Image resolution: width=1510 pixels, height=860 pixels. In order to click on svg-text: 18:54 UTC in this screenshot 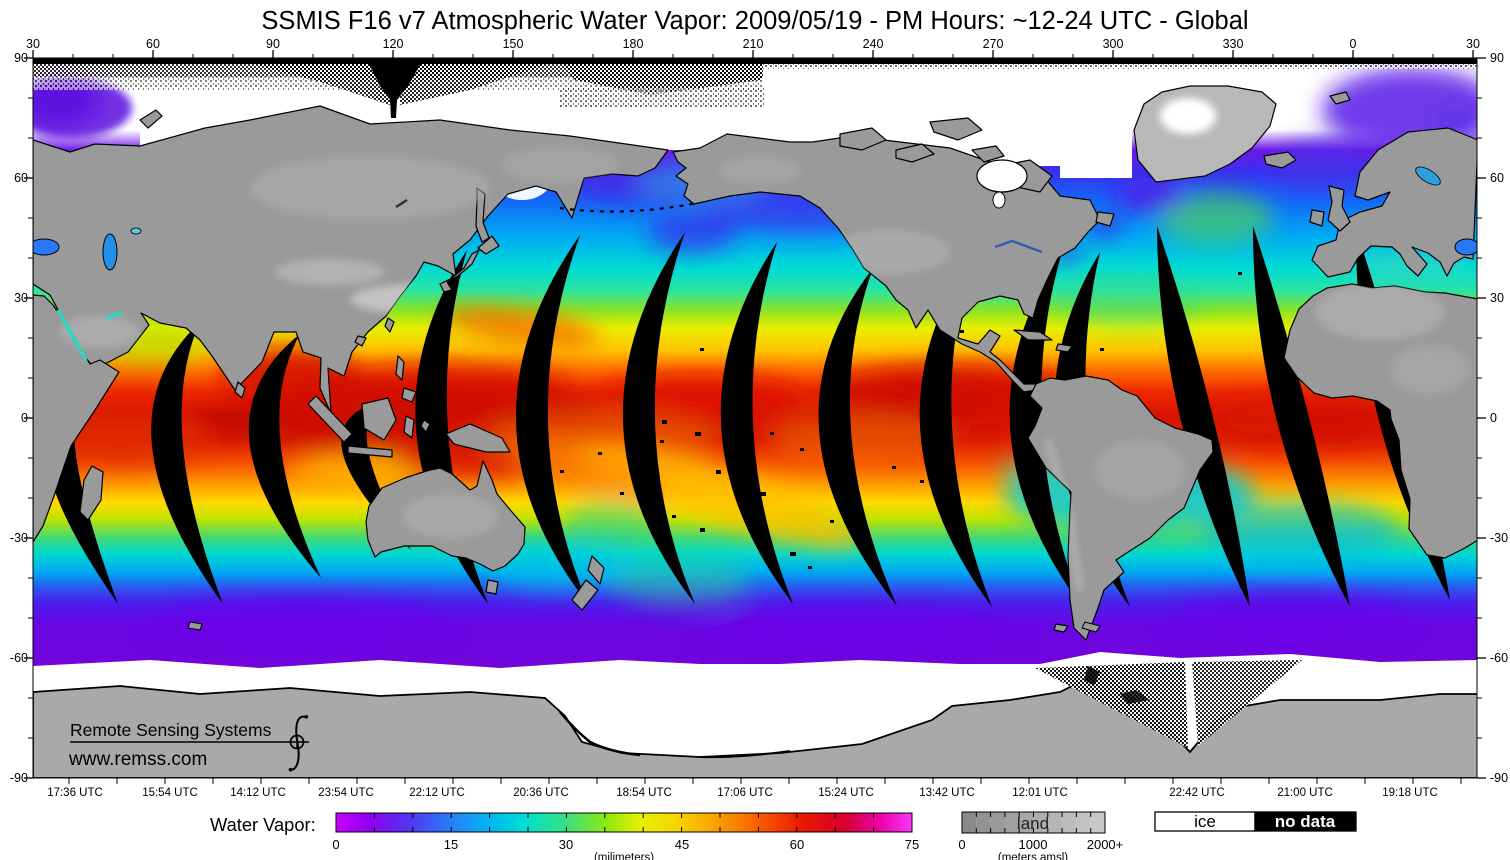, I will do `click(644, 793)`.